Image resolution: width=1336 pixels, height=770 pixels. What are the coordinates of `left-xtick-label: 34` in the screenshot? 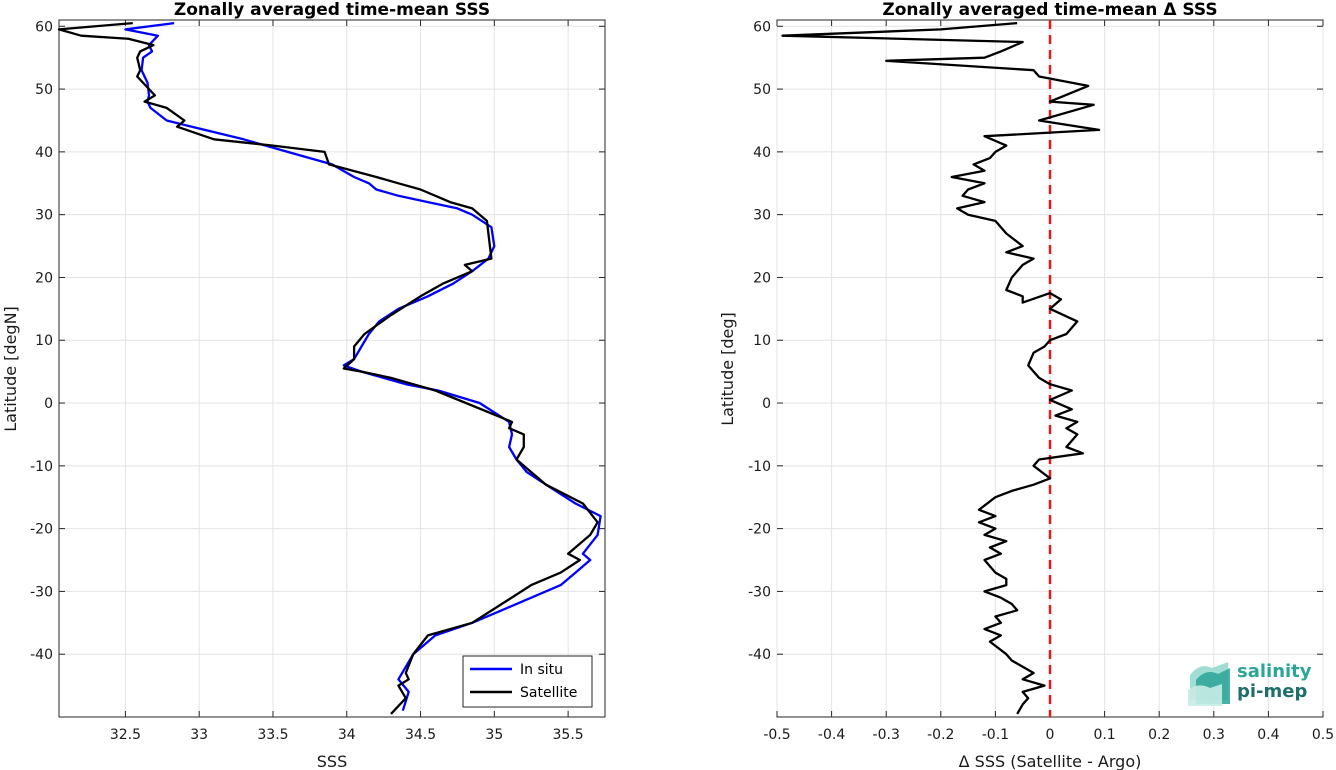 It's located at (347, 735).